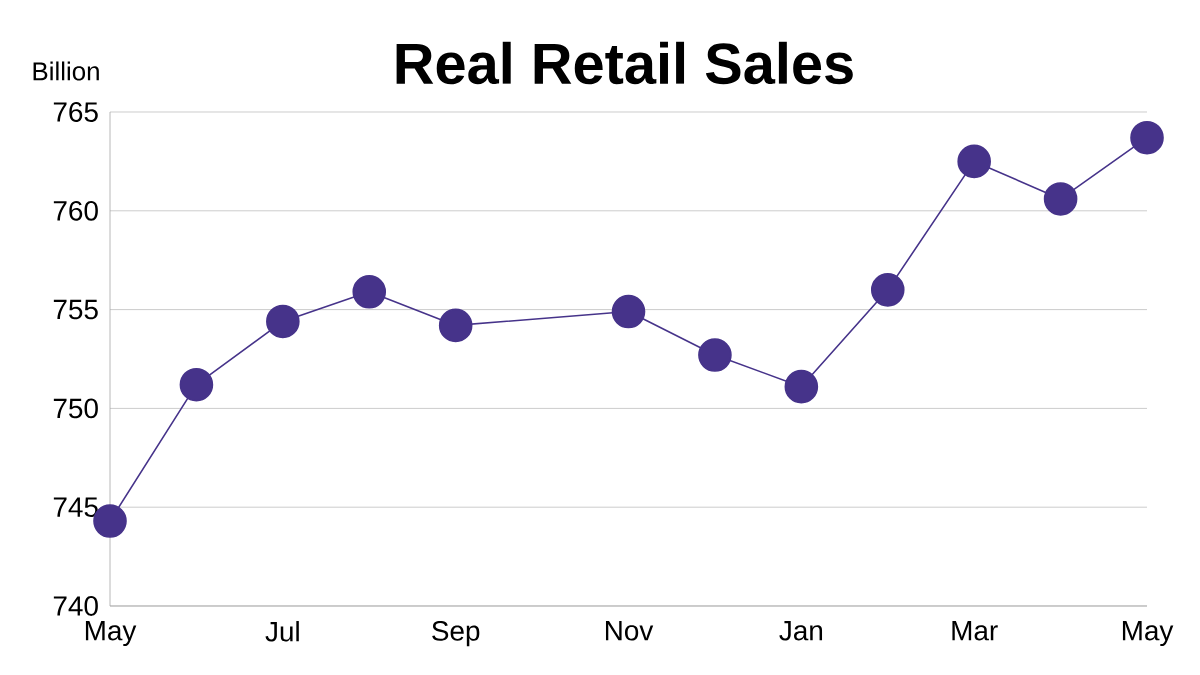 The height and width of the screenshot is (675, 1200). What do you see at coordinates (75, 408) in the screenshot?
I see `y-tick-label: 750` at bounding box center [75, 408].